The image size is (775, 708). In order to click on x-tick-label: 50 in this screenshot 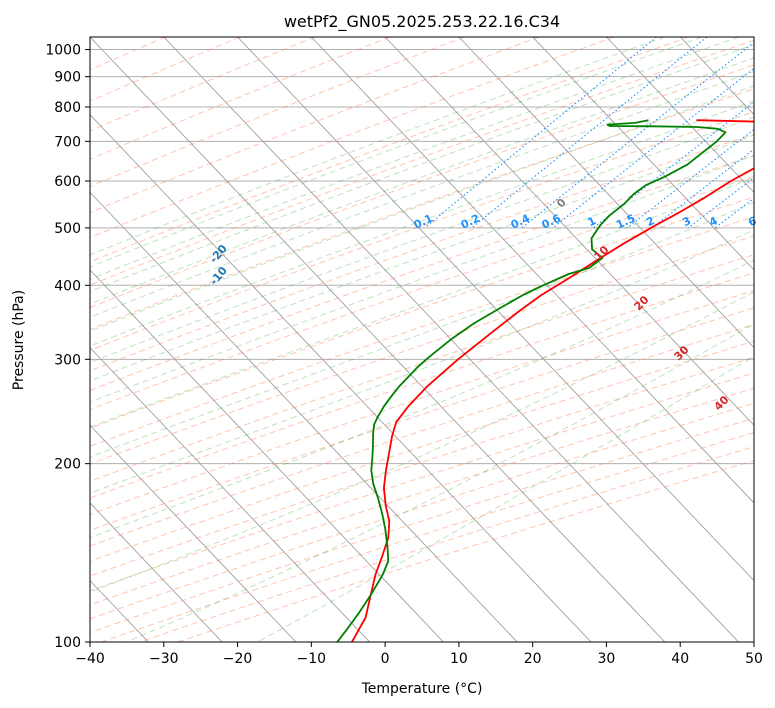, I will do `click(754, 659)`.